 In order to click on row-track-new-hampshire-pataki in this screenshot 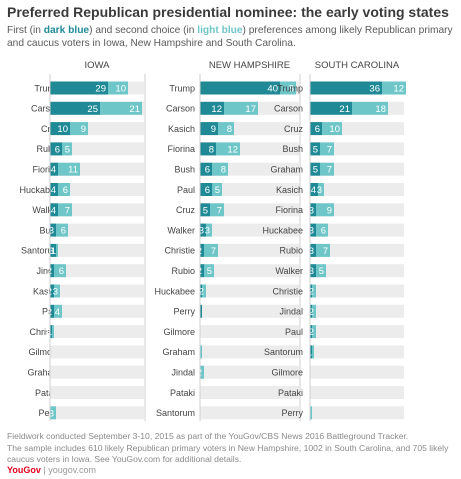, I will do `click(249, 392)`.